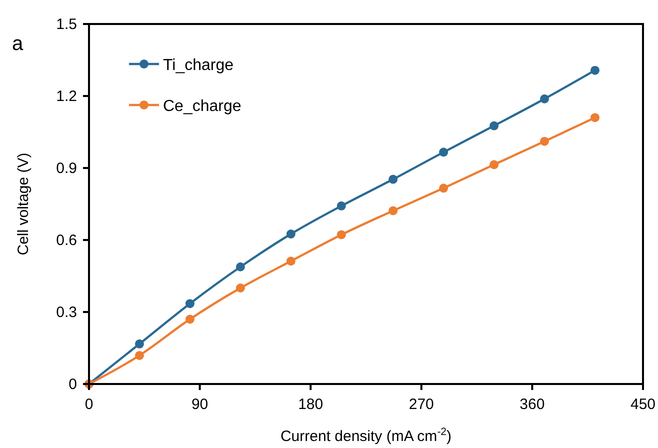 Image resolution: width=658 pixels, height=448 pixels. I want to click on y-axis-title: Cell voltage (V), so click(23, 204).